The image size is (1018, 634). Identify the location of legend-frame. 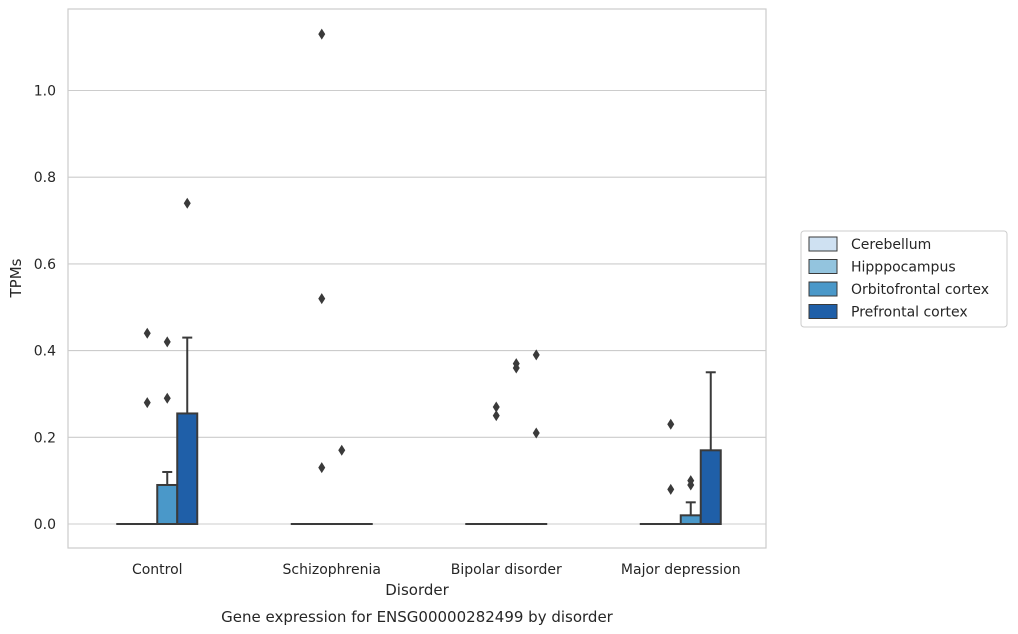
(904, 279).